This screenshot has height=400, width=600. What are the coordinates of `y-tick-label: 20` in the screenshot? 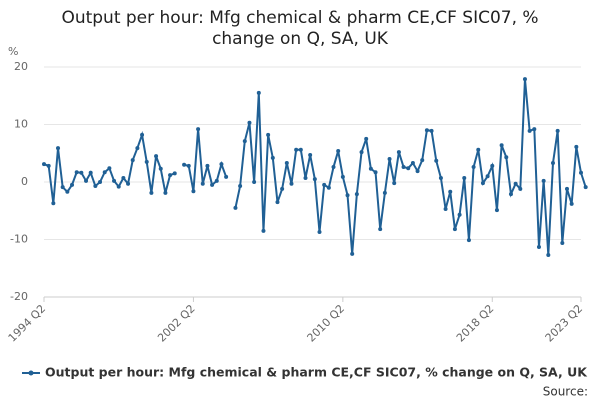 It's located at (21, 66).